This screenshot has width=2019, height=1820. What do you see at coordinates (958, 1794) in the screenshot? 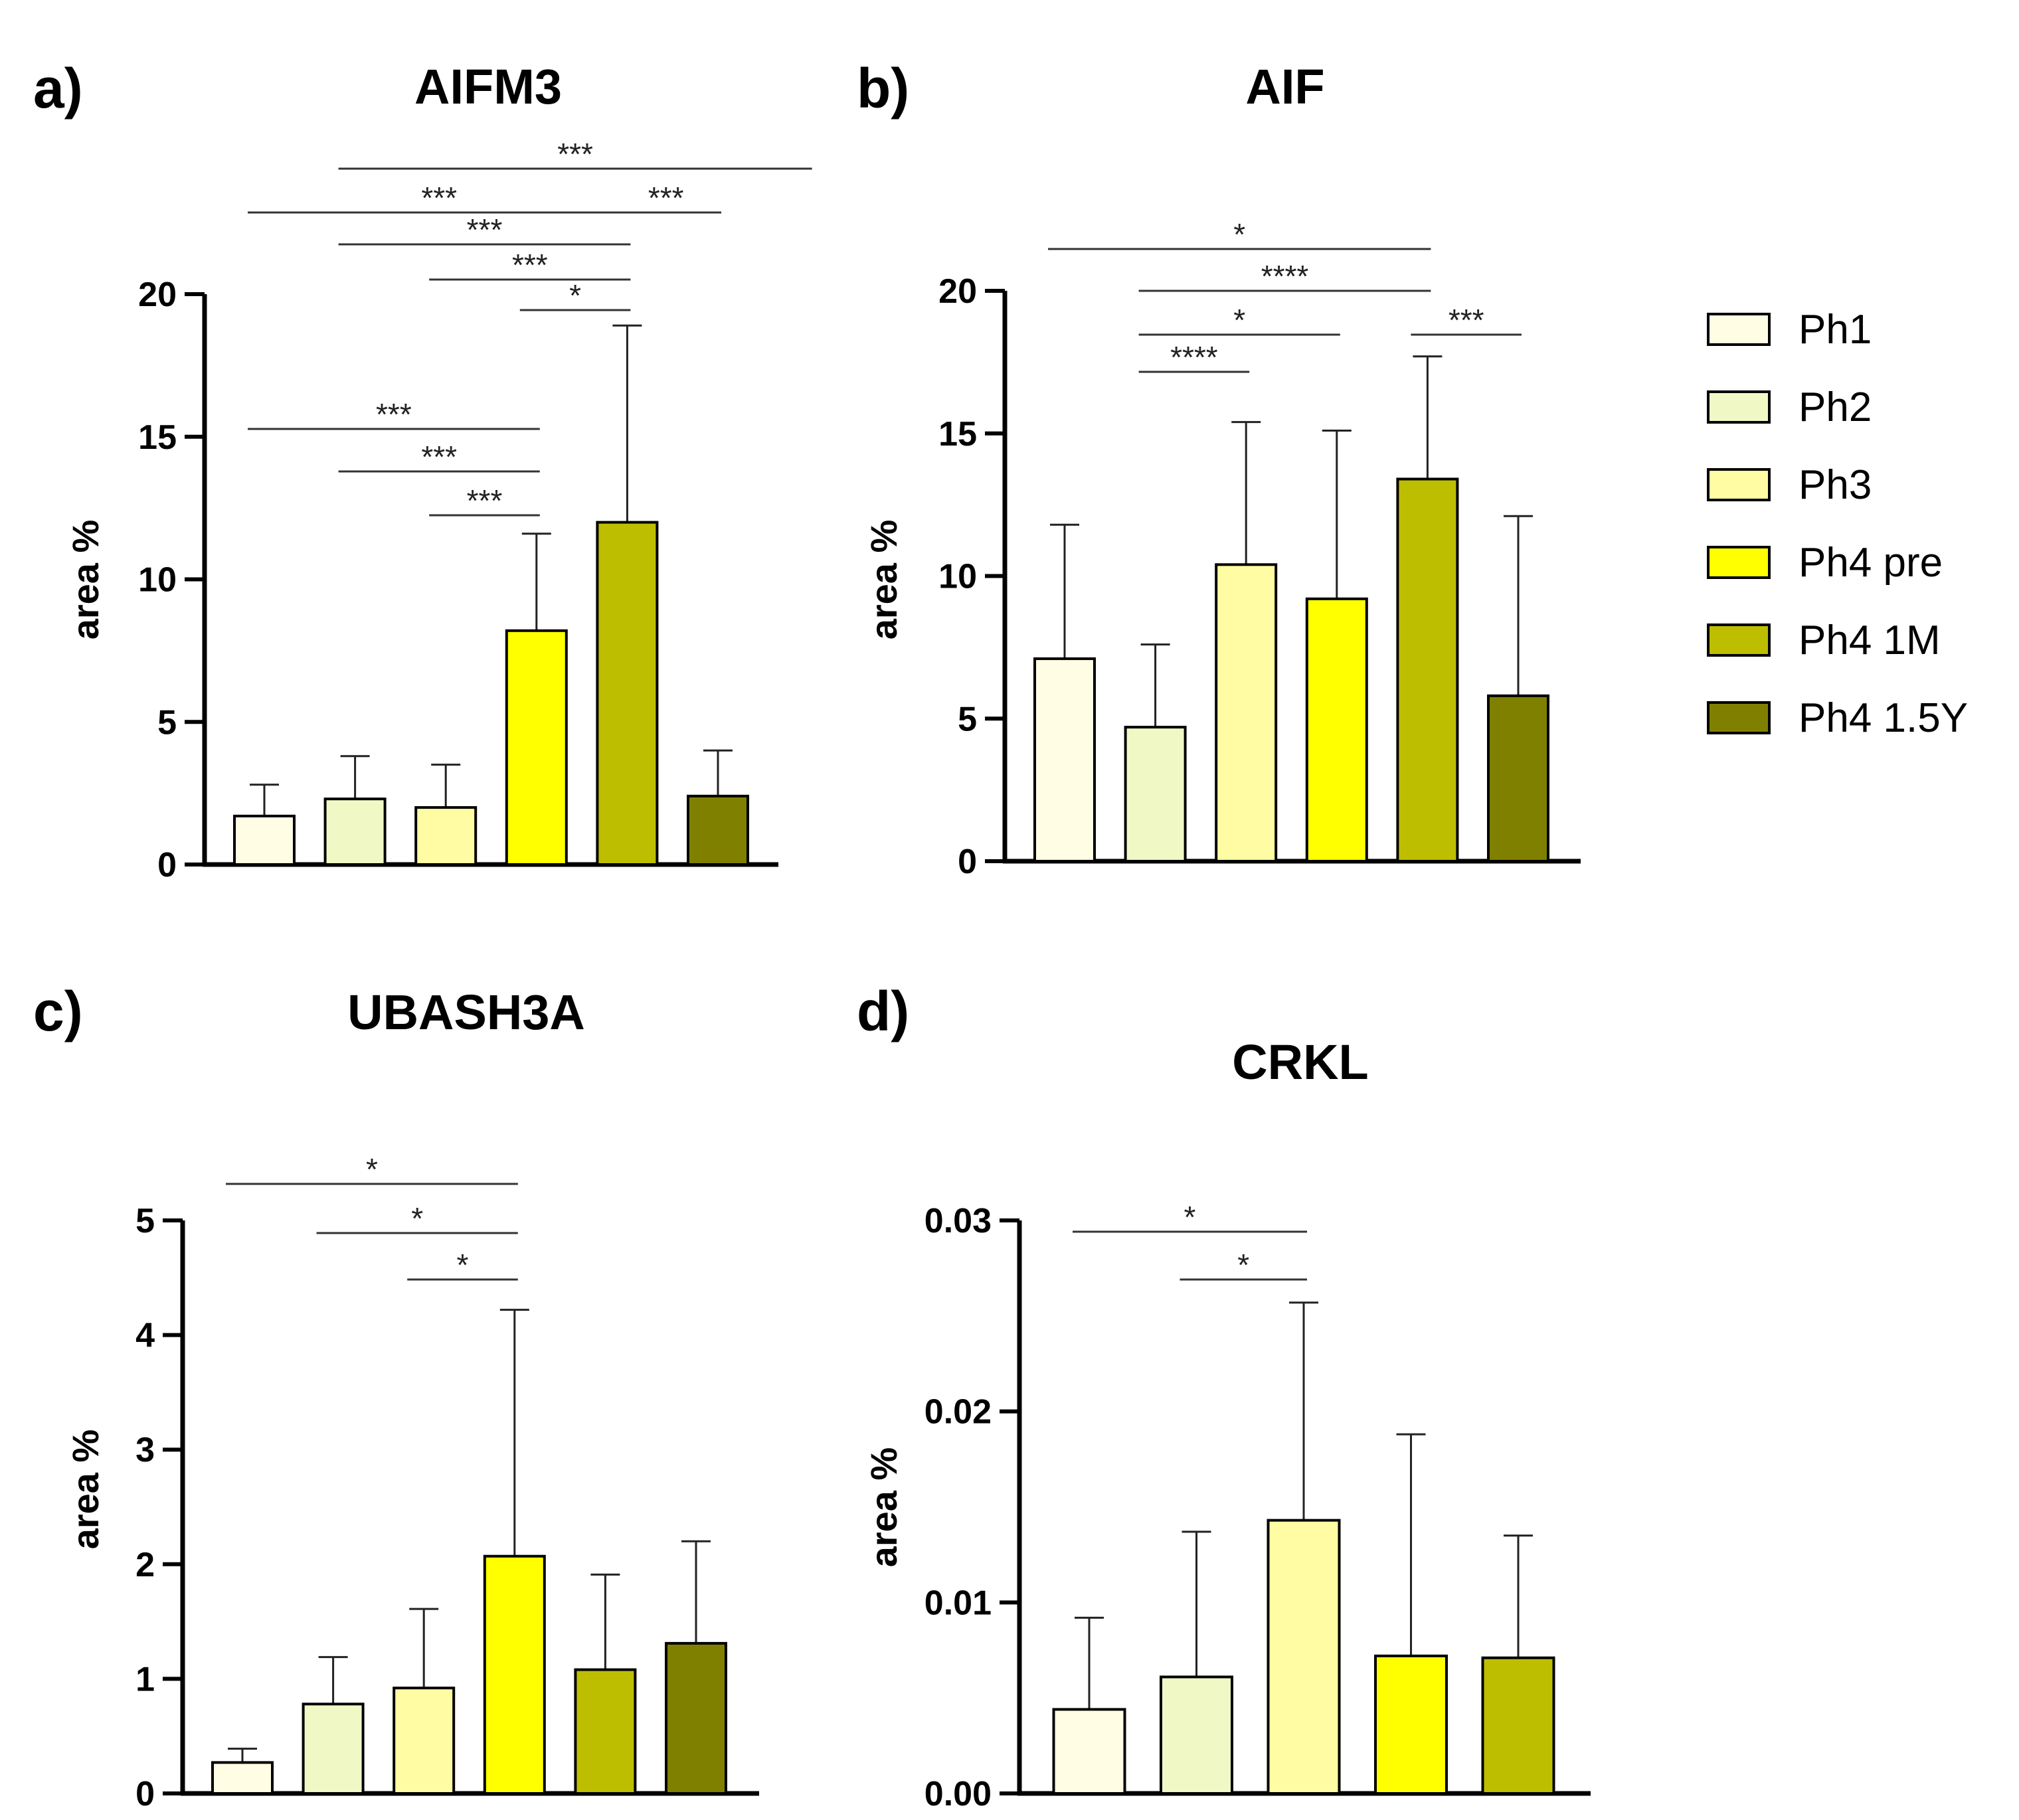
I see `y-tick-label: 0.00` at bounding box center [958, 1794].